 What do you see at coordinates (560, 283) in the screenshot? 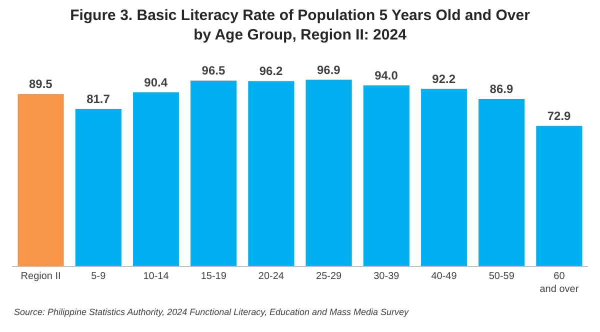
I see `x-tick-label: 60 and over` at bounding box center [560, 283].